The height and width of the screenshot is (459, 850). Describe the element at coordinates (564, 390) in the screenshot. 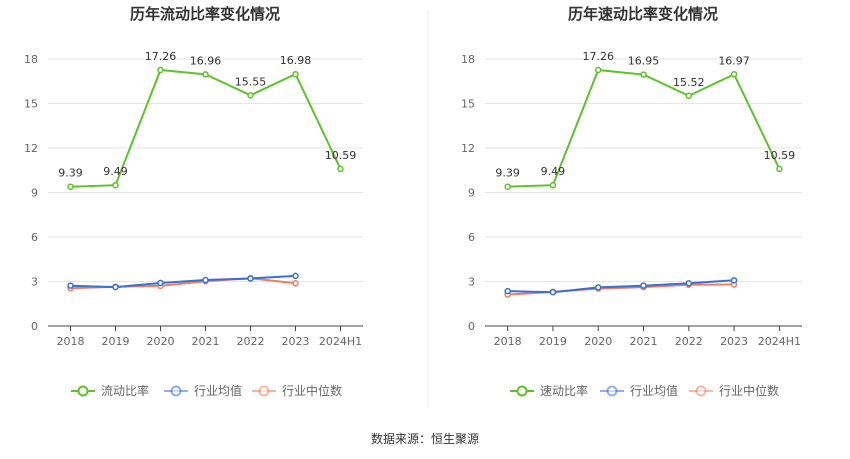

I see `legend-label: 速动比率` at that location.